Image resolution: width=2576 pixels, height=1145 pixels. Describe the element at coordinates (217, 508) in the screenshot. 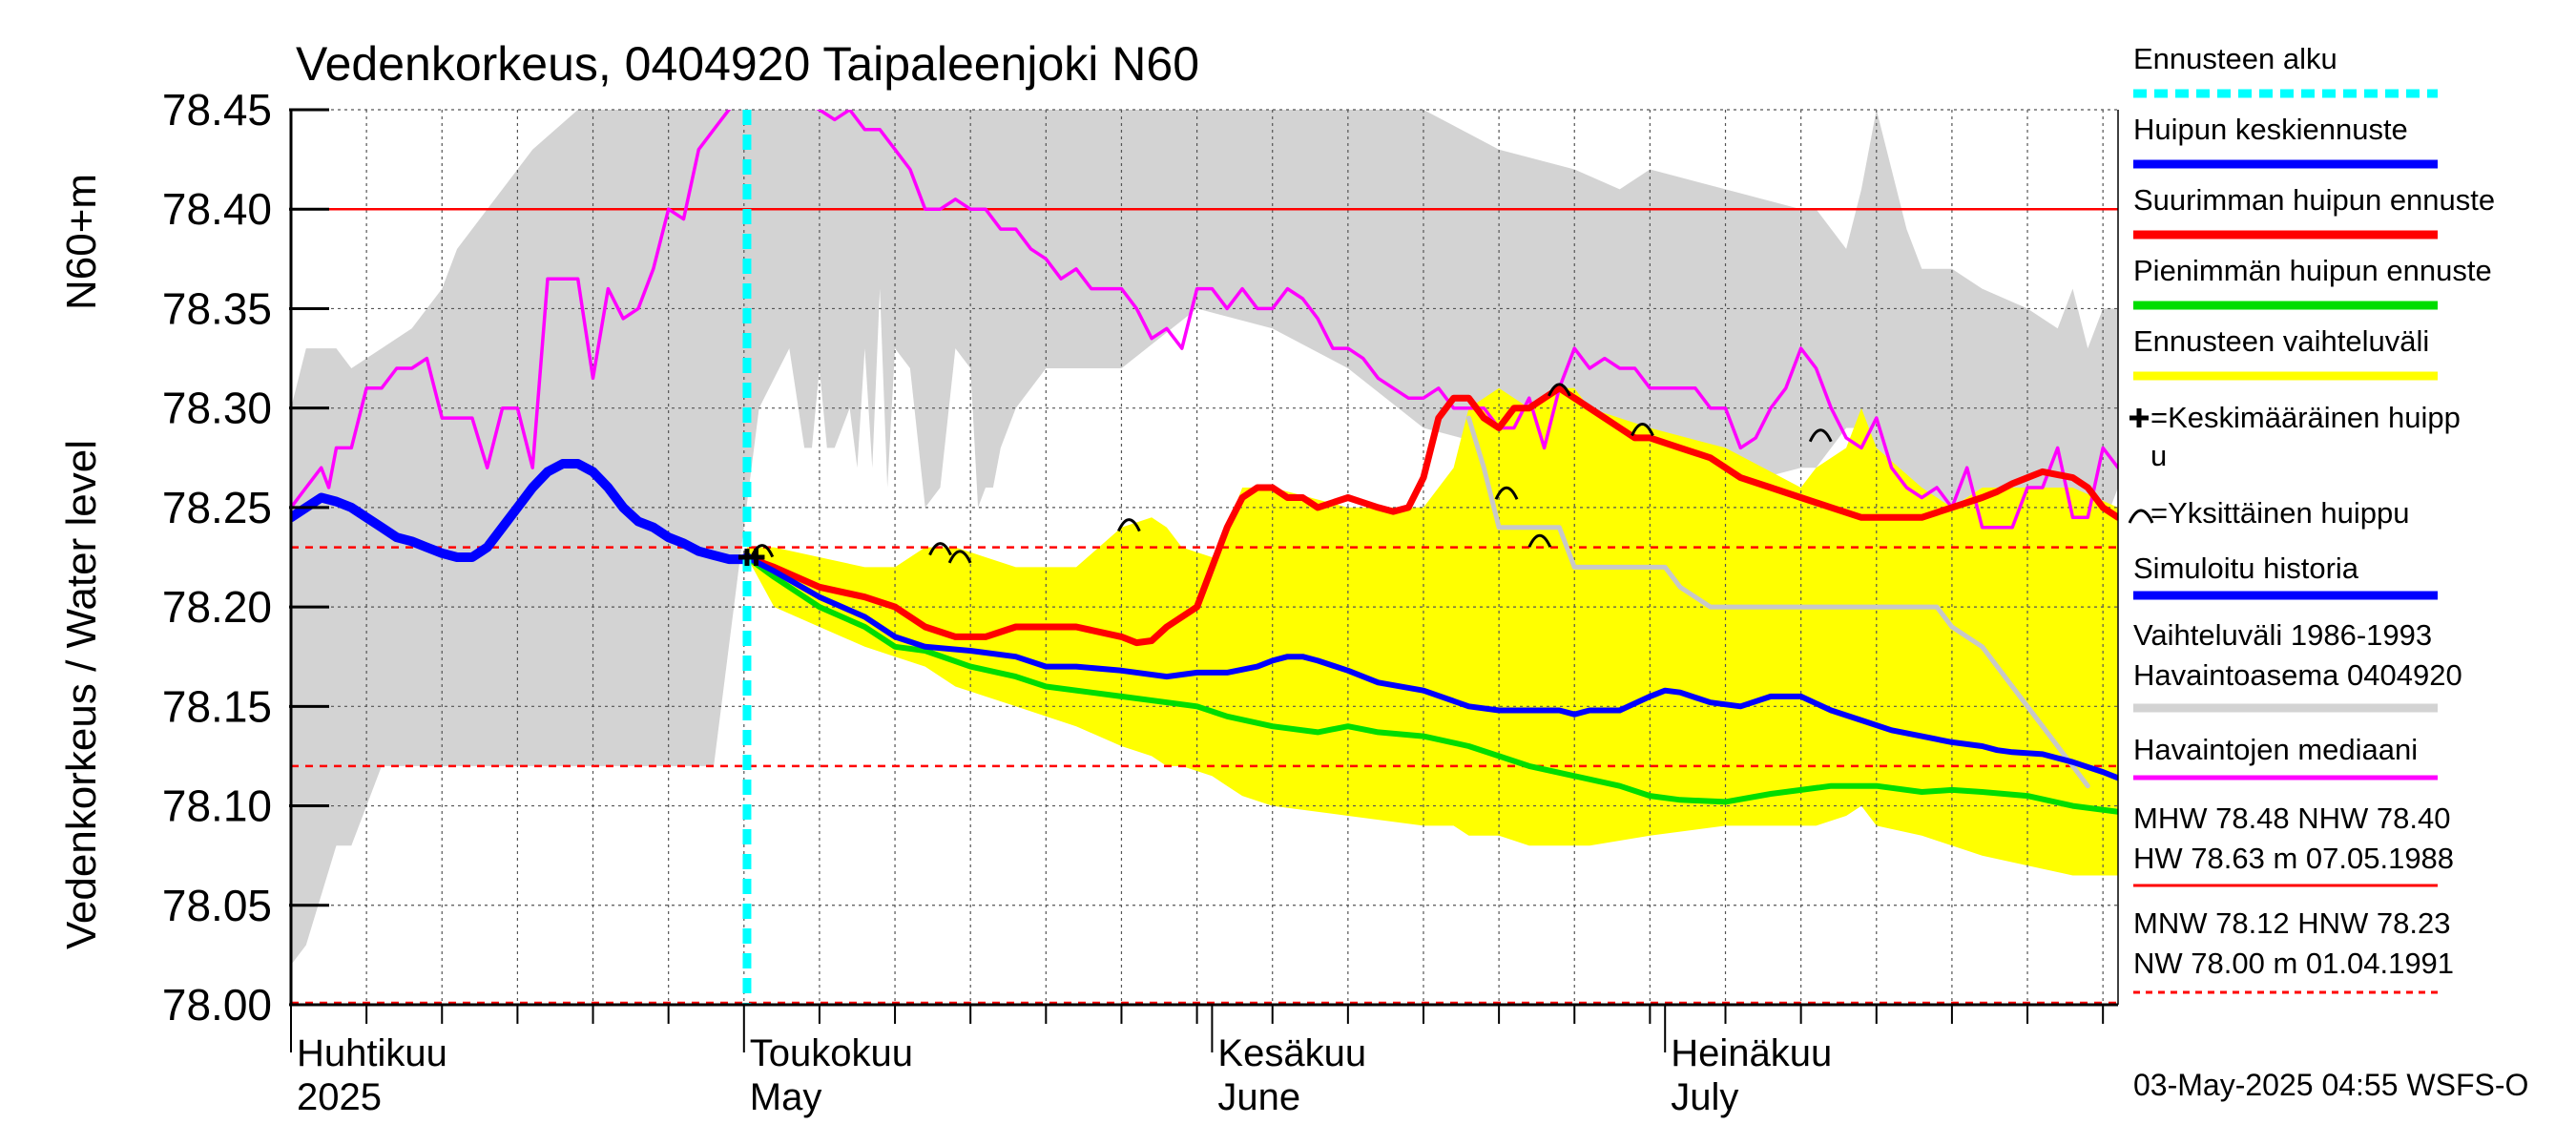

I see `y-tick-label: 78.25` at that location.